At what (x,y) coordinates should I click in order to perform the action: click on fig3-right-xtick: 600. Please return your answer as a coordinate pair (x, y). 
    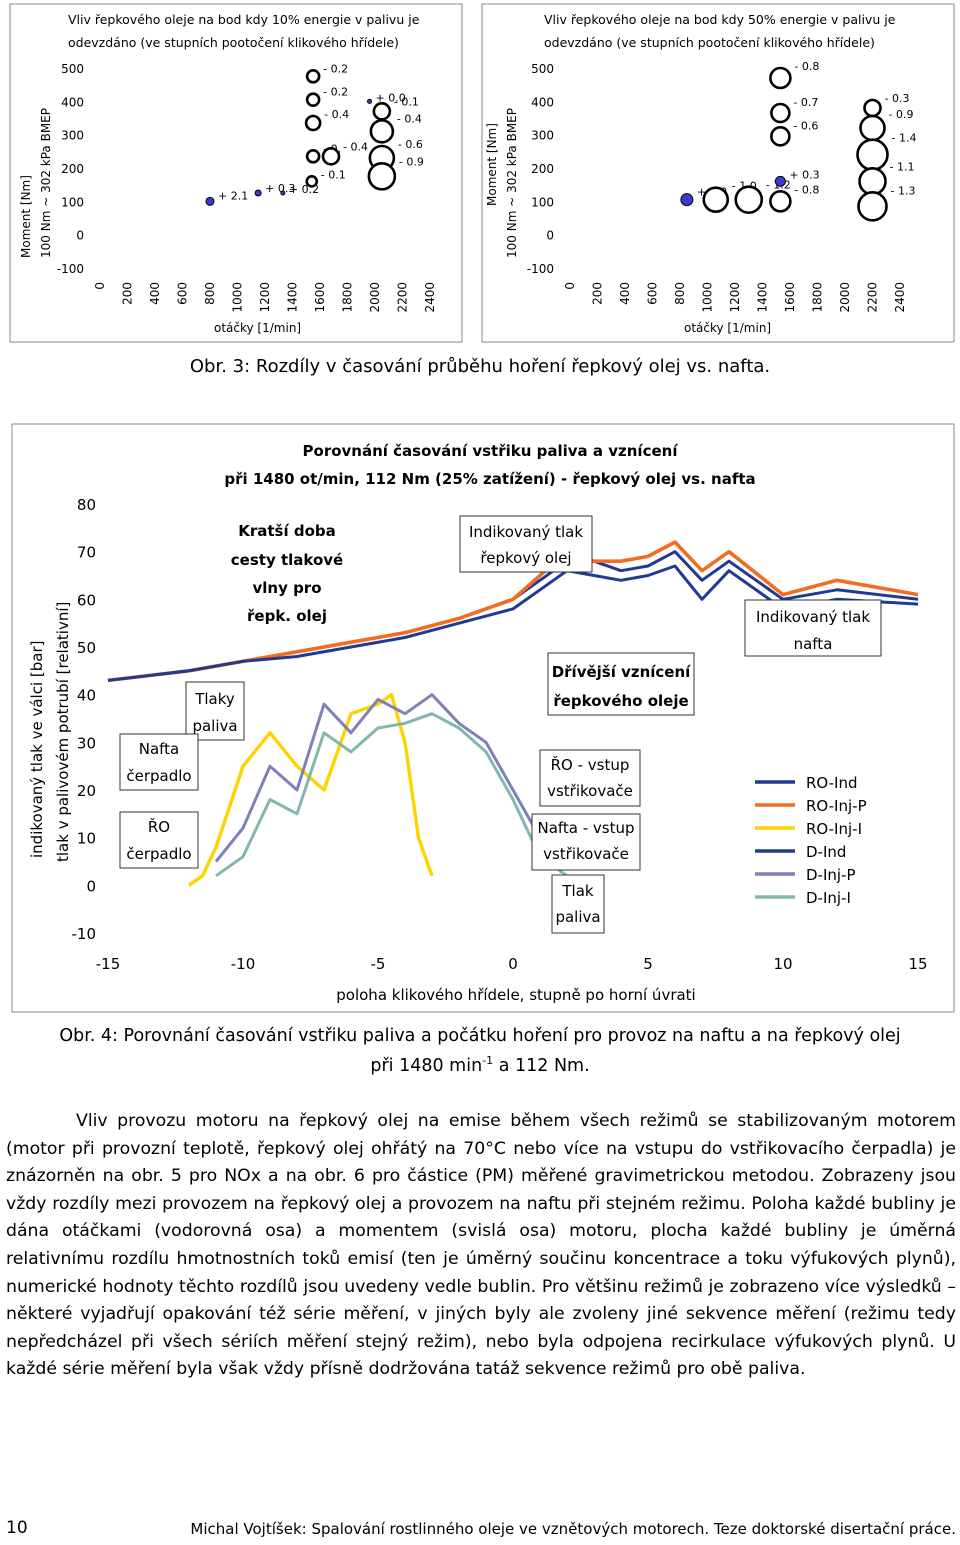
    Looking at the image, I should click on (653, 293).